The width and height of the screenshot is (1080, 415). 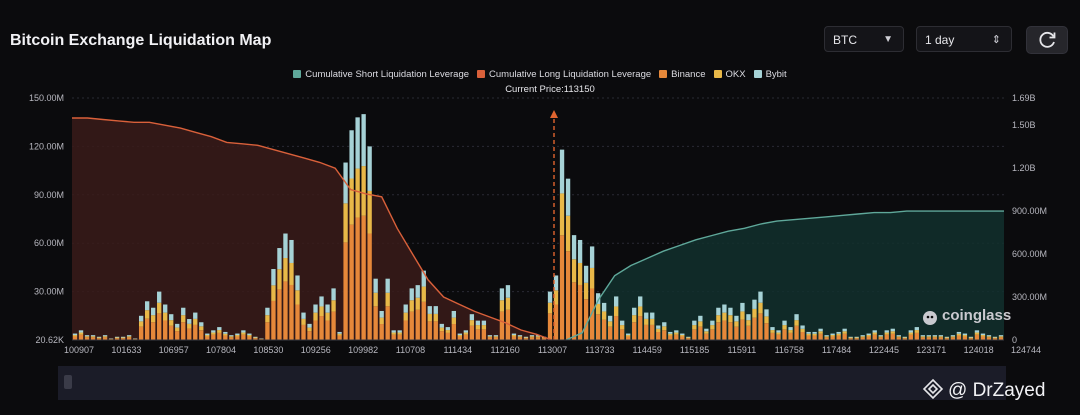 I want to click on legend-item-4: Bybit, so click(x=770, y=74).